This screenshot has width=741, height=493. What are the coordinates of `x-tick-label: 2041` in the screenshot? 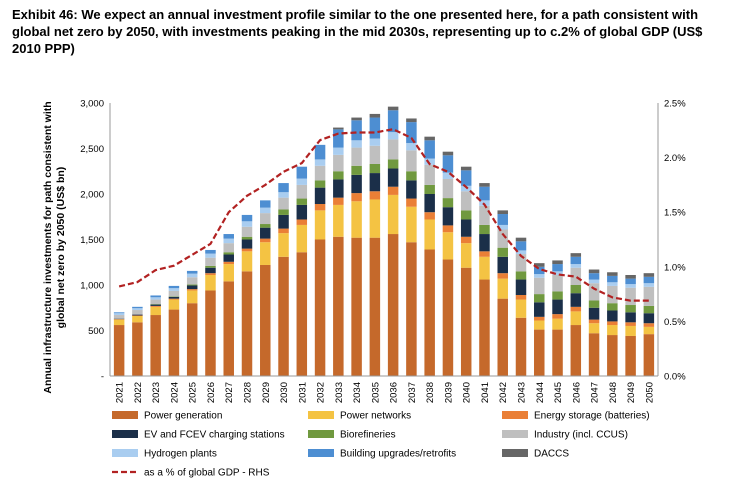 It's located at (485, 392).